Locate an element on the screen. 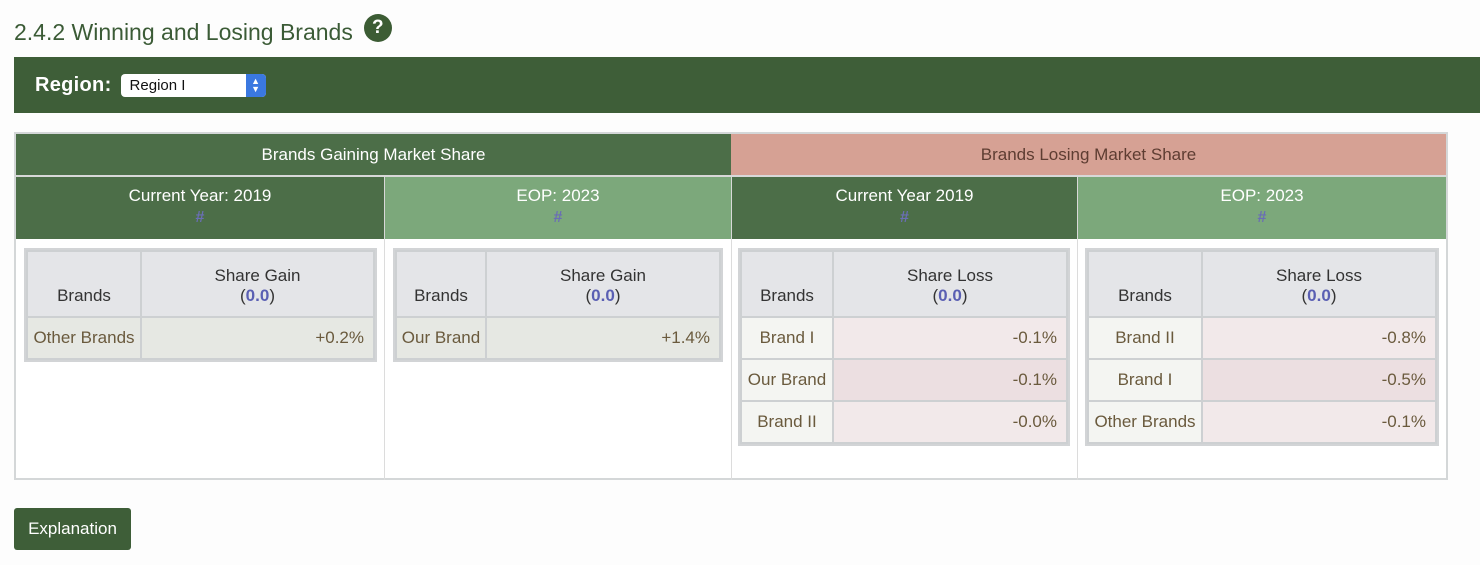  value-cell: -0.8% is located at coordinates (1319, 338).